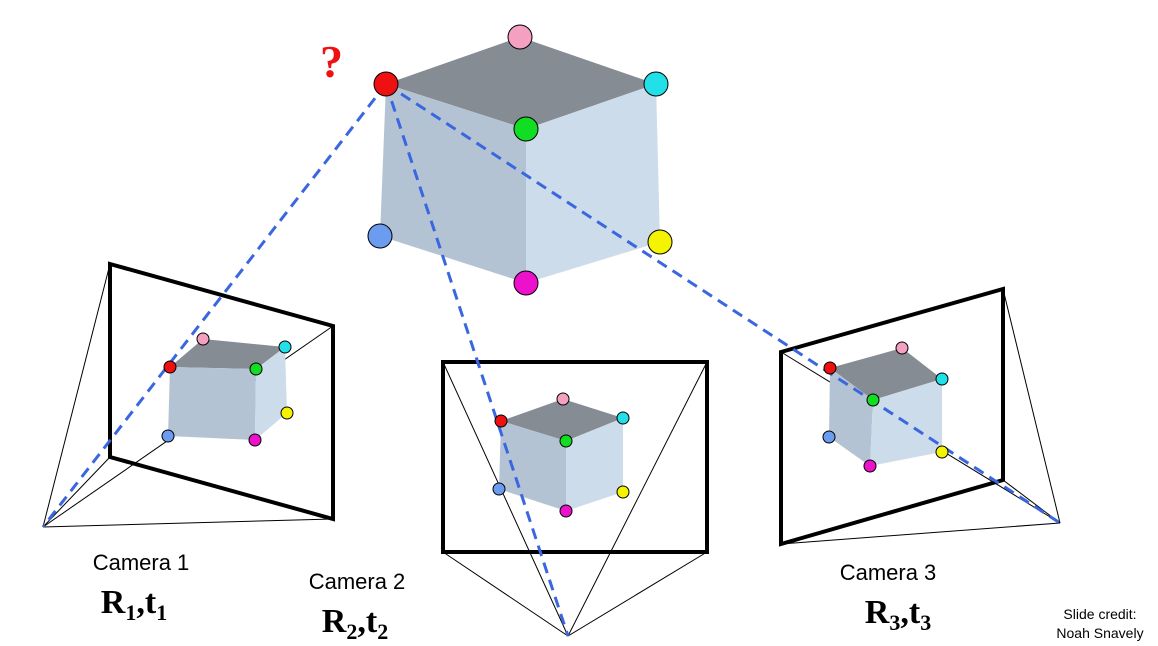 The image size is (1158, 646). What do you see at coordinates (130, 612) in the screenshot?
I see `camera-1-R-index: 1` at bounding box center [130, 612].